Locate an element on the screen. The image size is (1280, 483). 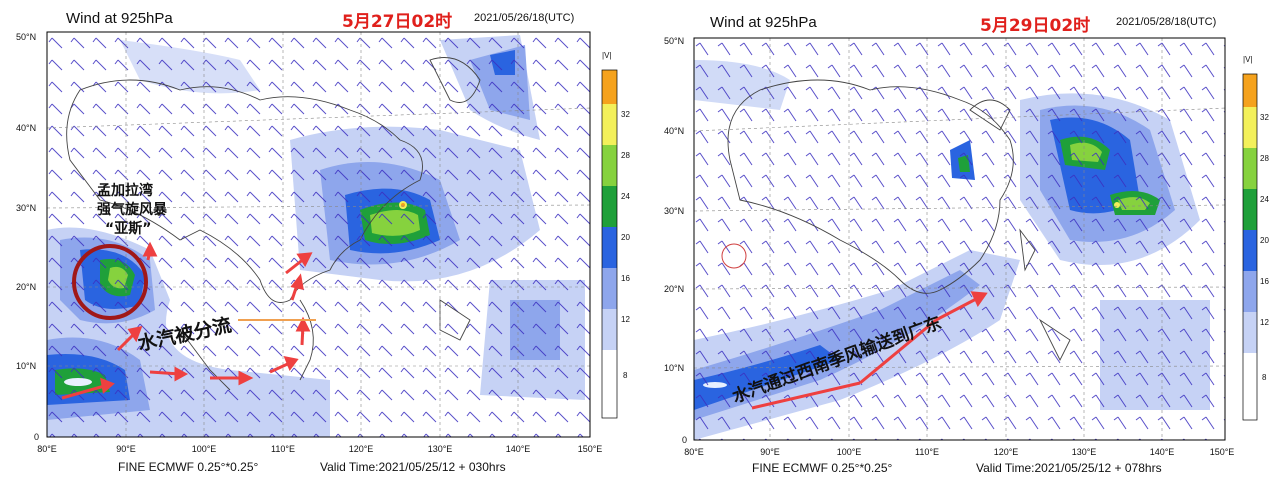
storm-label-line2: 强气旋风暴 is located at coordinates (132, 210).